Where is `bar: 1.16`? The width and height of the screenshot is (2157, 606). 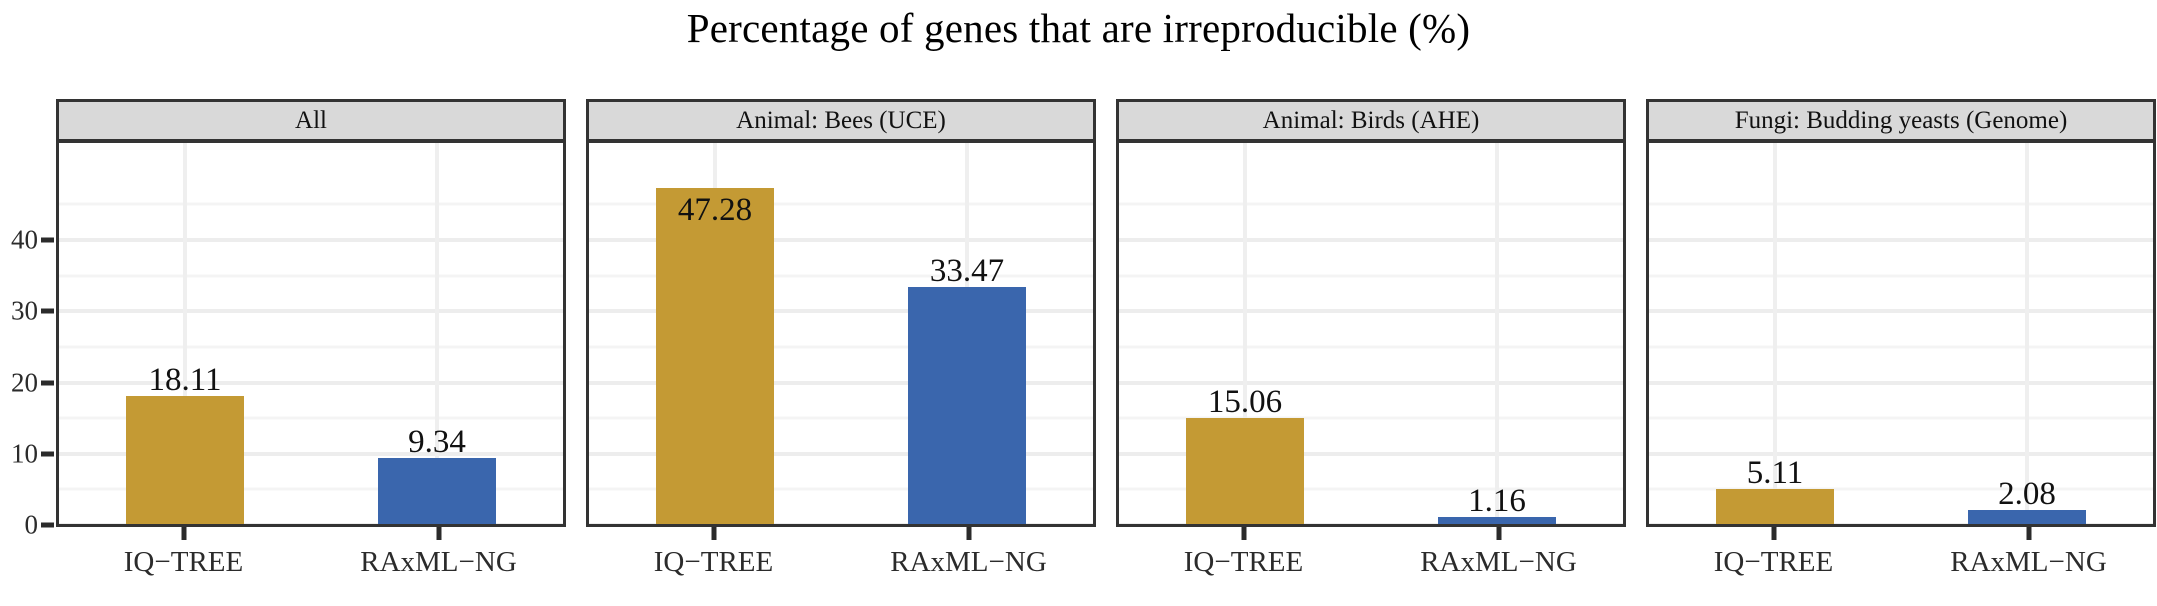
bar: 1.16 is located at coordinates (1497, 503).